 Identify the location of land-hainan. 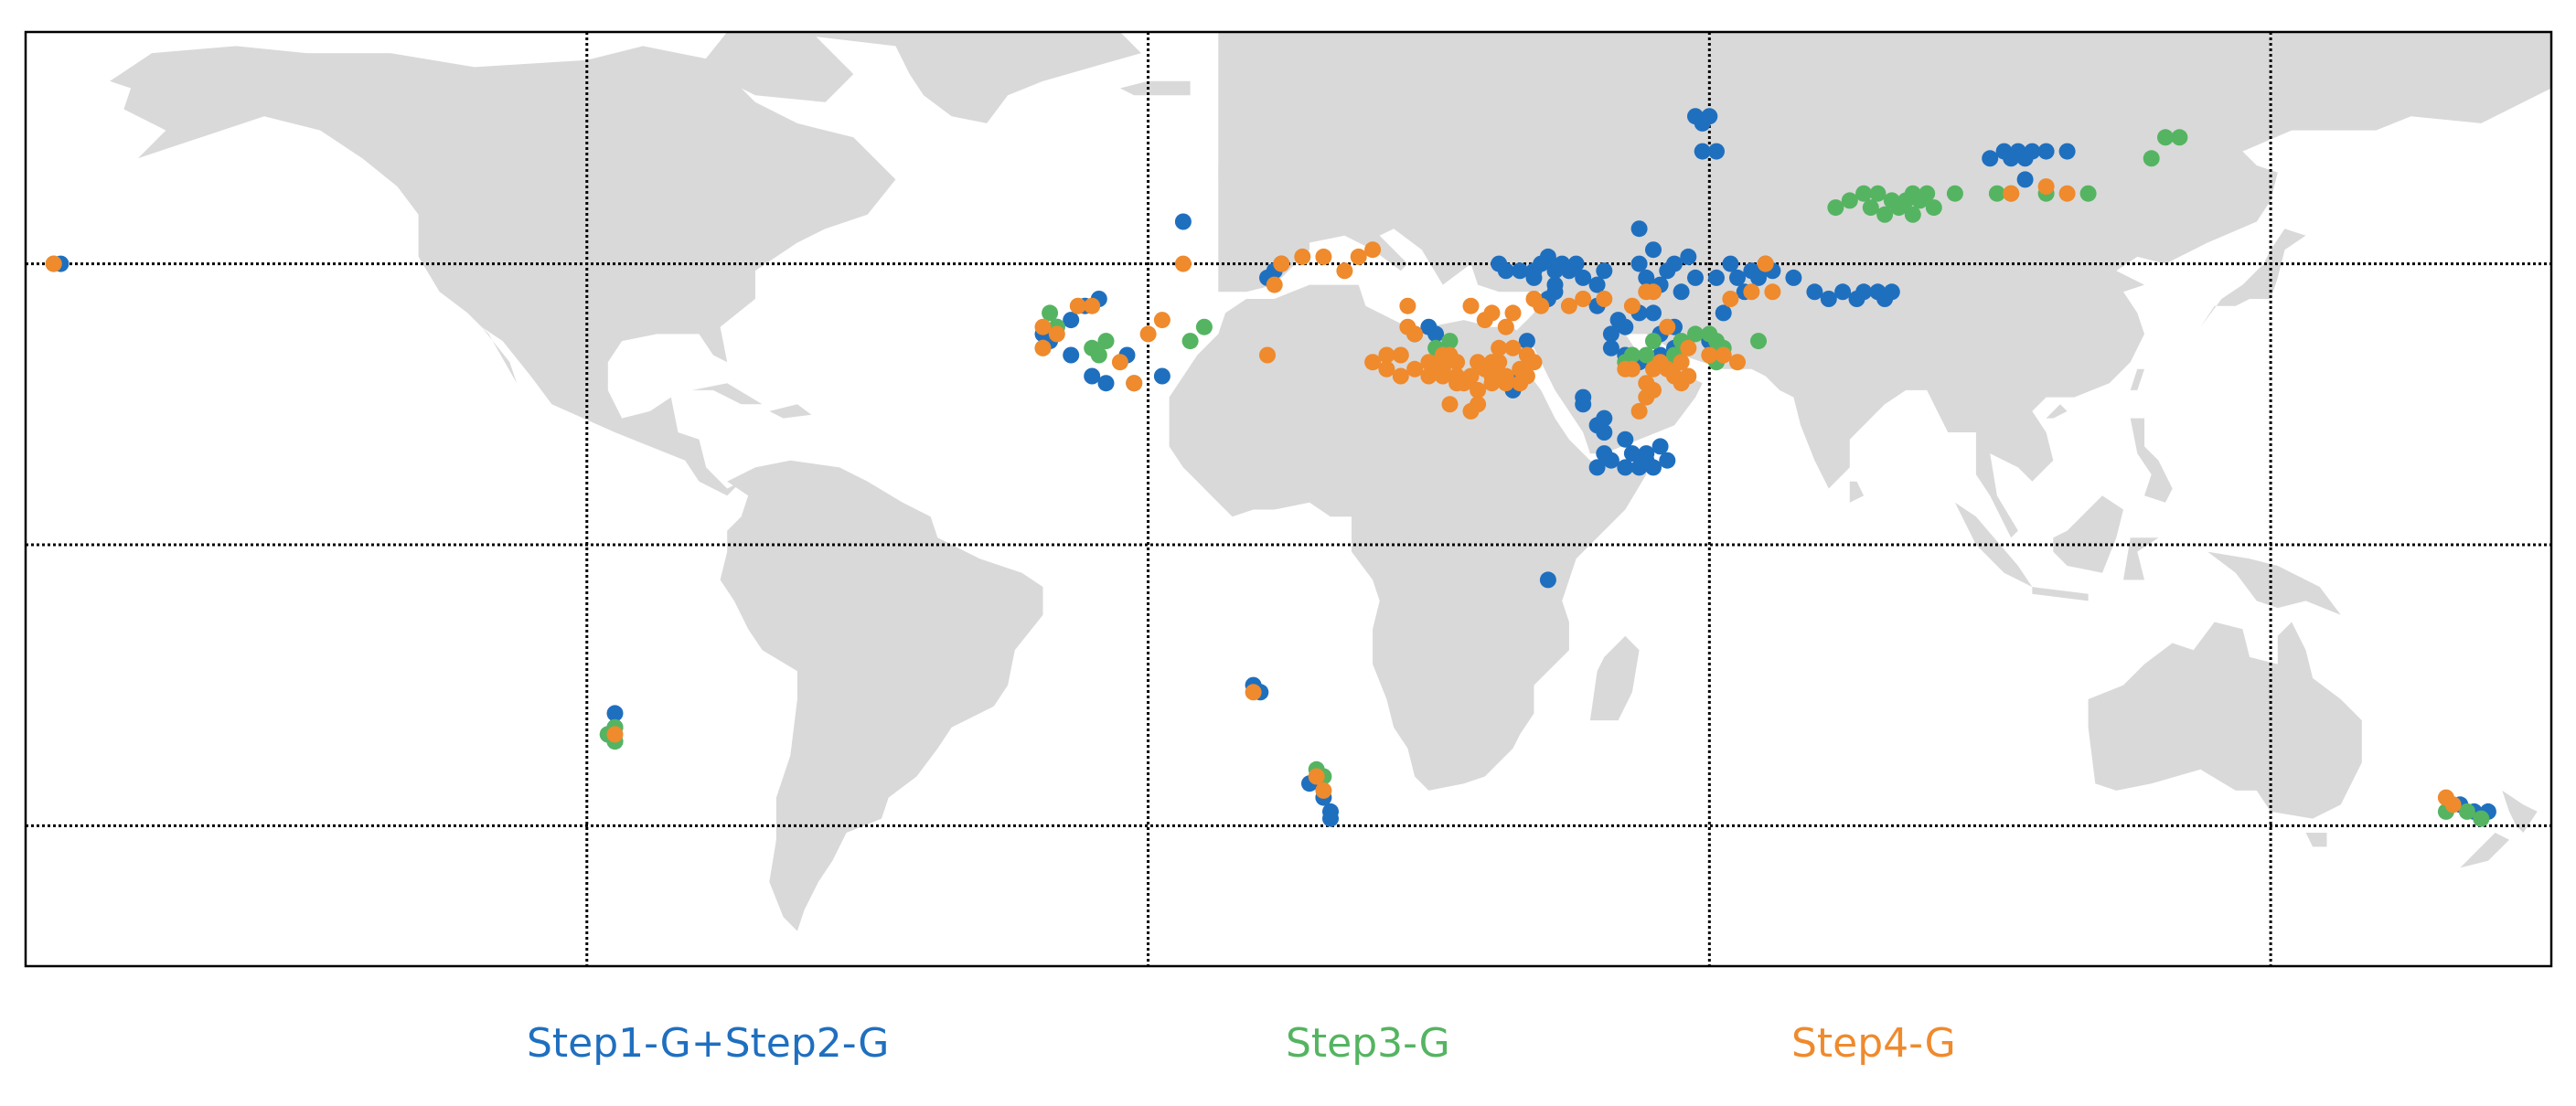
(2057, 411).